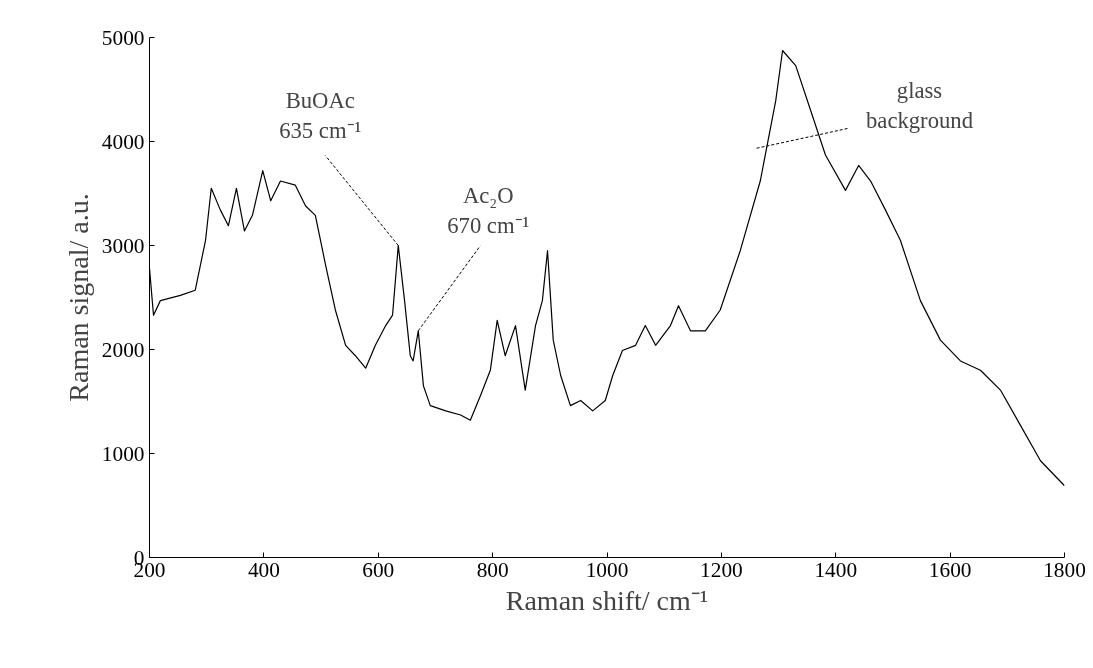  I want to click on x-tick-label: 600, so click(378, 569).